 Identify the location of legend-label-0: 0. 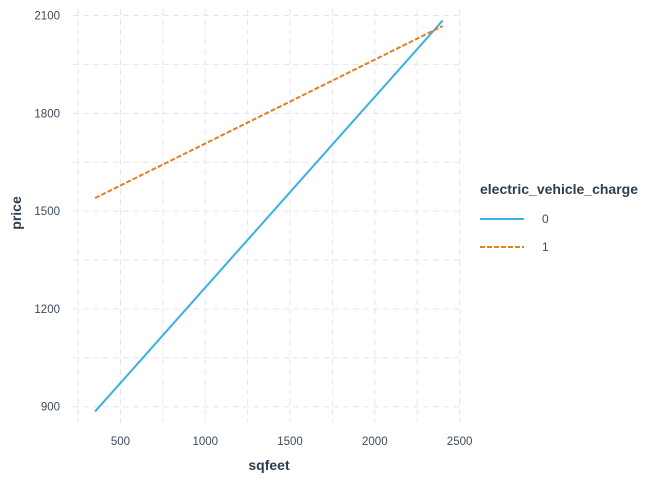
(545, 219).